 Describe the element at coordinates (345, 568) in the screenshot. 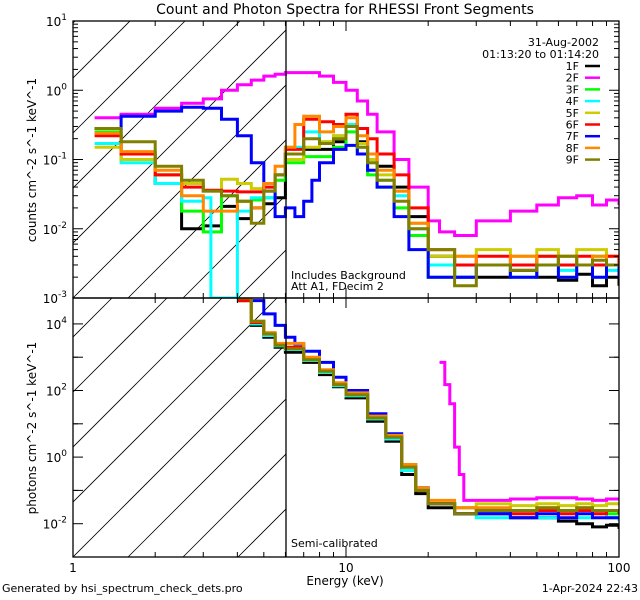

I see `x-tick-label: 10` at that location.